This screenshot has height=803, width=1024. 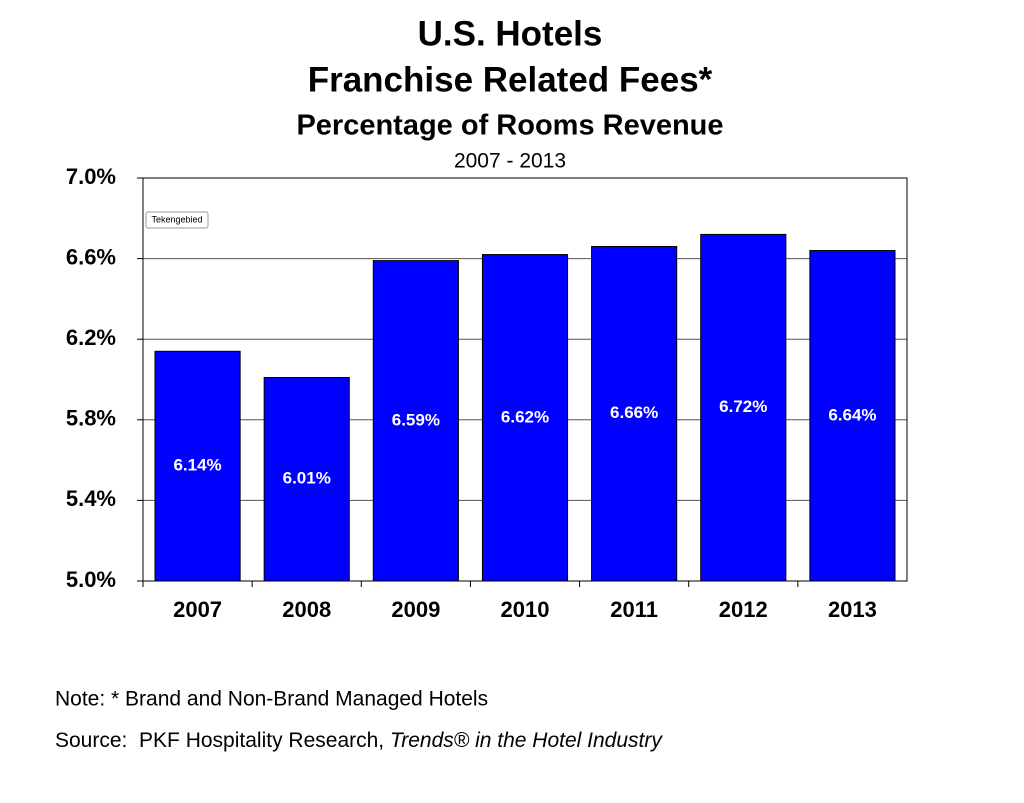 I want to click on tooltip-text: Tekengebied, so click(x=176, y=219).